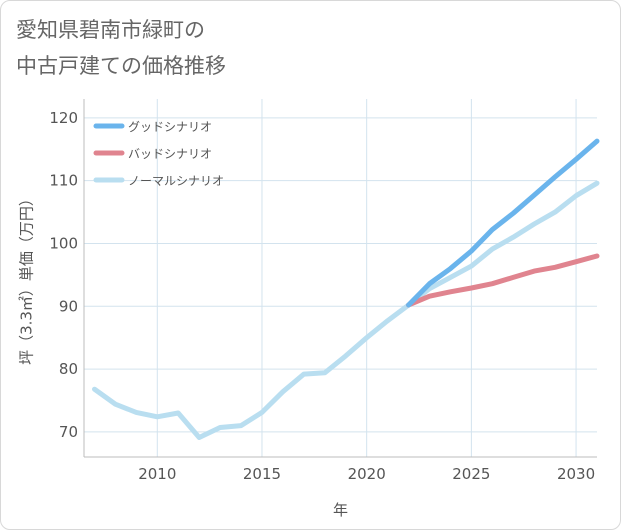 Image resolution: width=621 pixels, height=530 pixels. Describe the element at coordinates (68, 432) in the screenshot. I see `y-tick-label: 70` at that location.